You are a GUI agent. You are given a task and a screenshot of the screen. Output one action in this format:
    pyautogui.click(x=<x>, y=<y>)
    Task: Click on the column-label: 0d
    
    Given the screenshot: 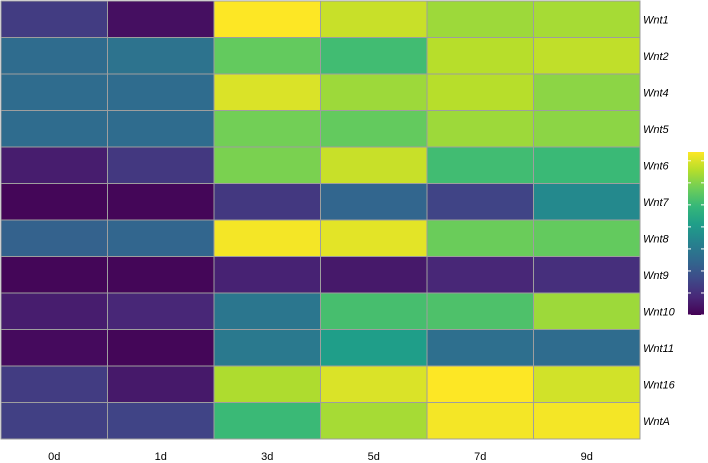 What is the action you would take?
    pyautogui.click(x=54, y=457)
    